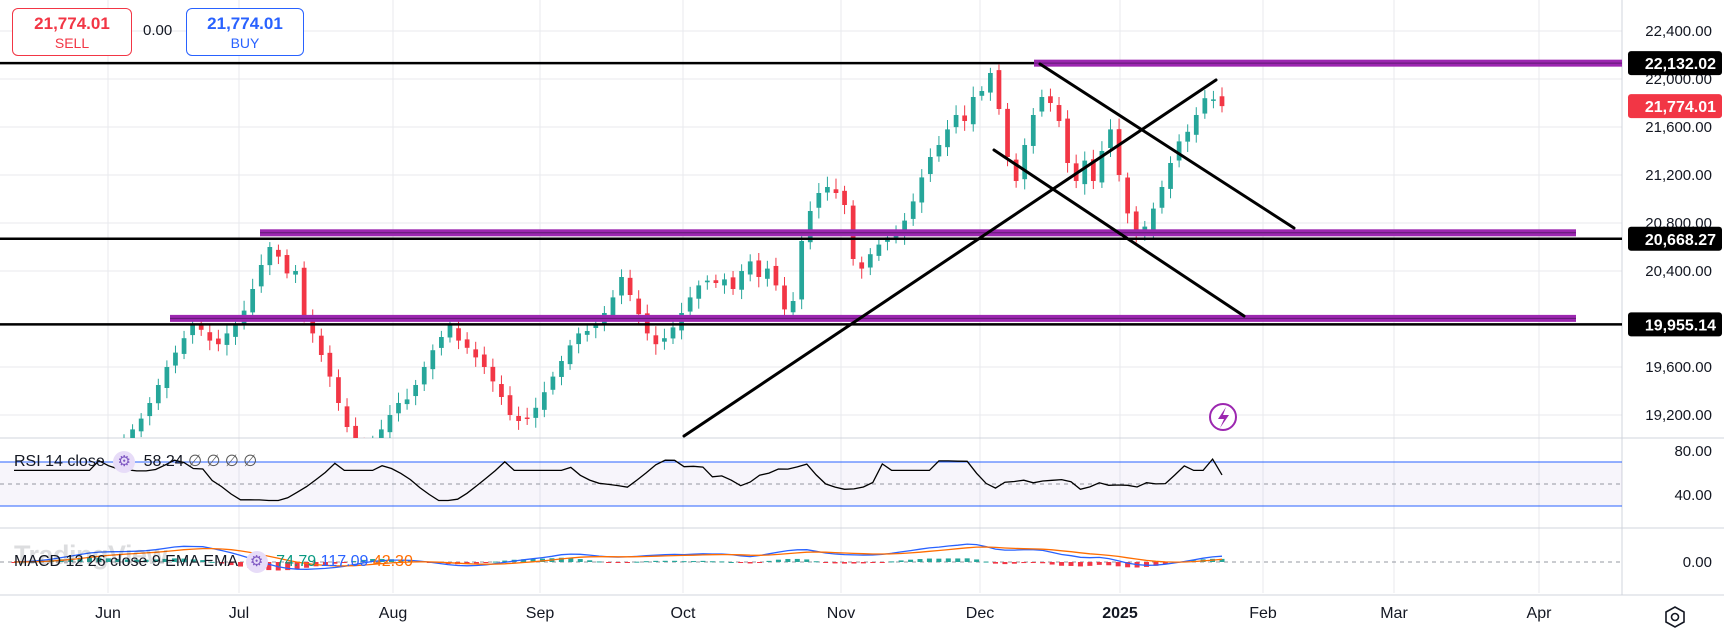  What do you see at coordinates (1675, 617) in the screenshot?
I see `chart-settings-icon` at bounding box center [1675, 617].